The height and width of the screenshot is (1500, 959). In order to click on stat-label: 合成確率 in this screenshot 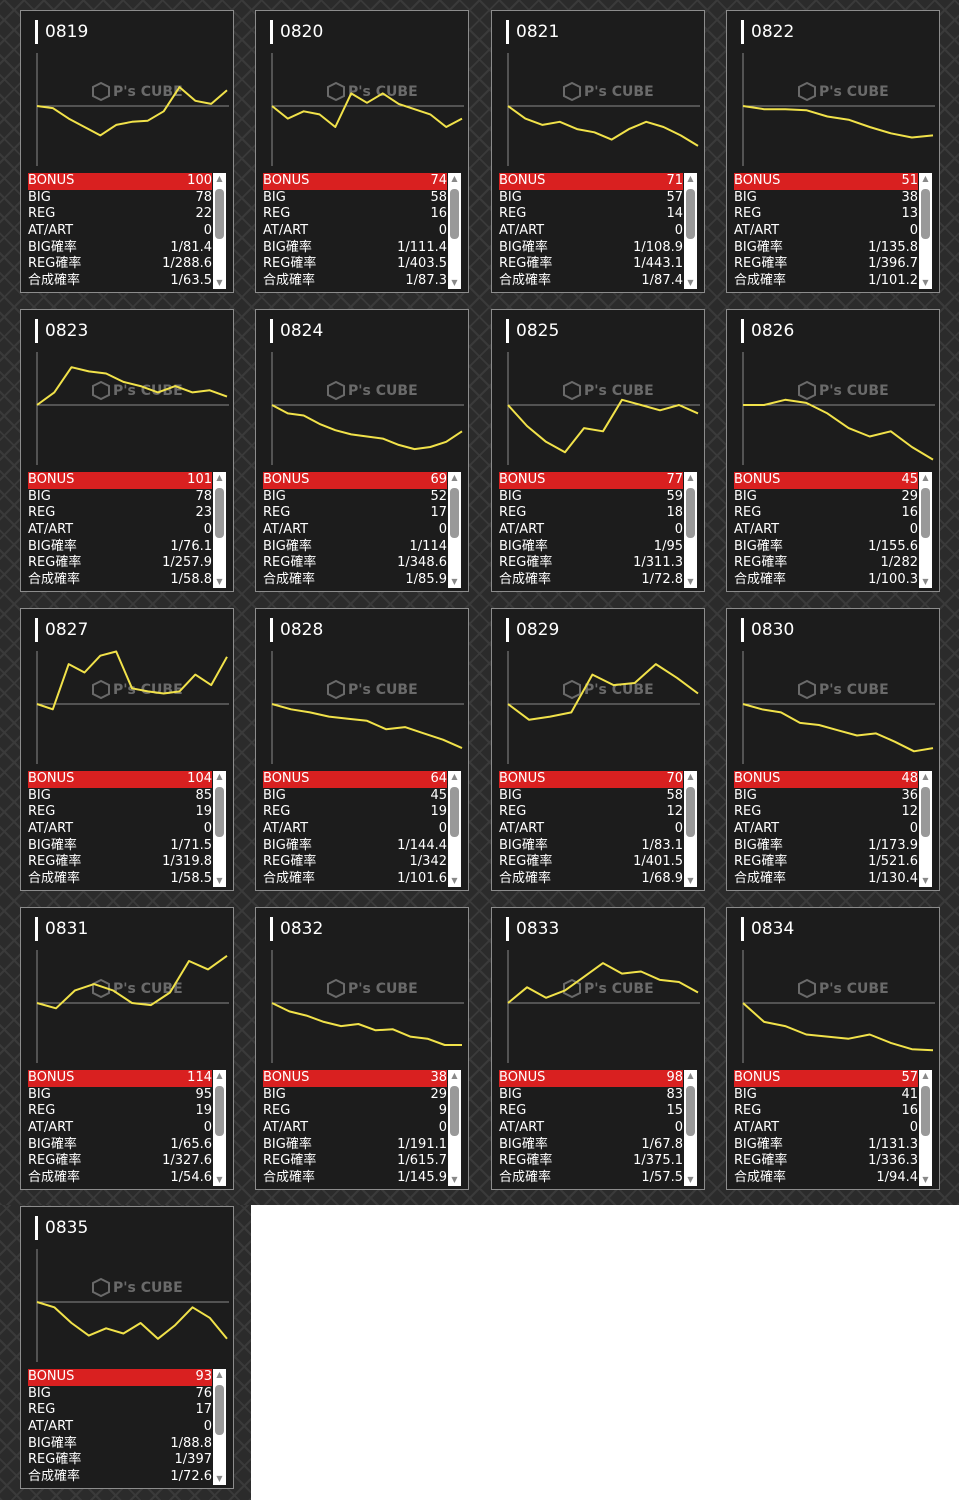, I will do `click(525, 1178)`.